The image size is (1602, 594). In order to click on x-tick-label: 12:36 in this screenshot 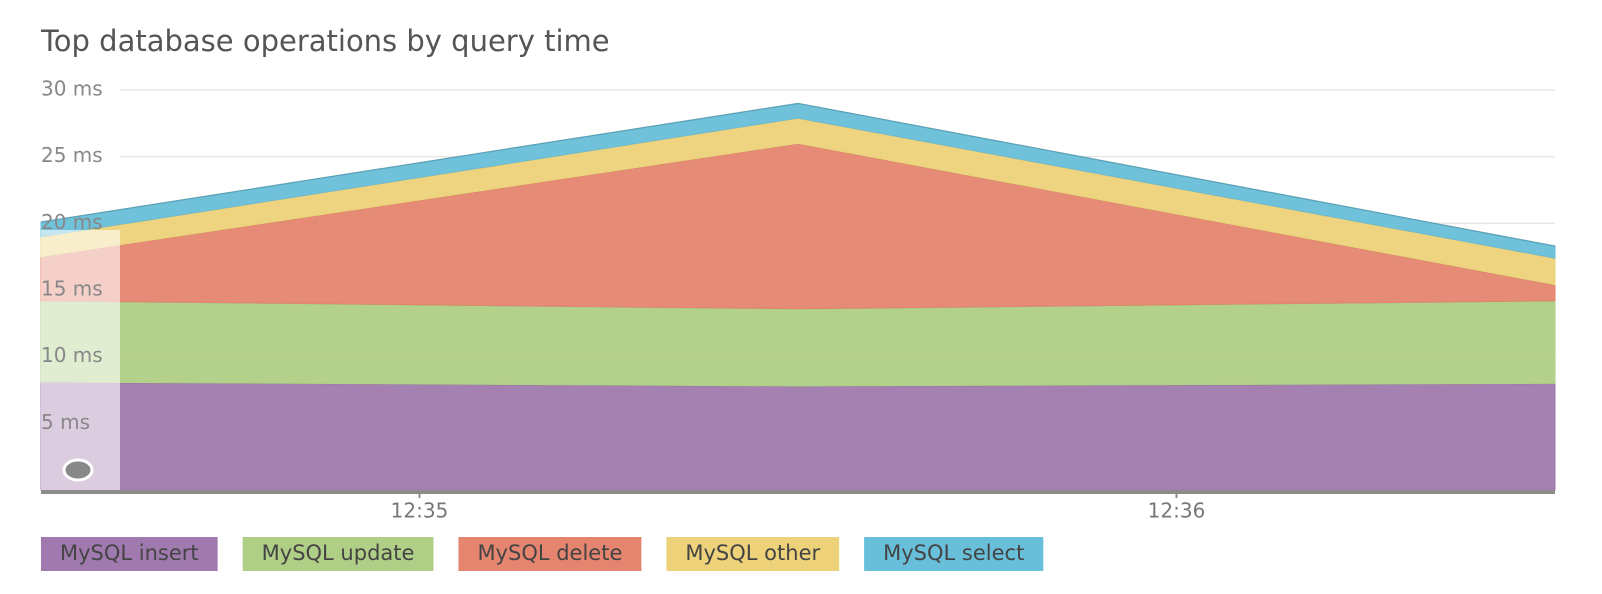, I will do `click(1177, 511)`.